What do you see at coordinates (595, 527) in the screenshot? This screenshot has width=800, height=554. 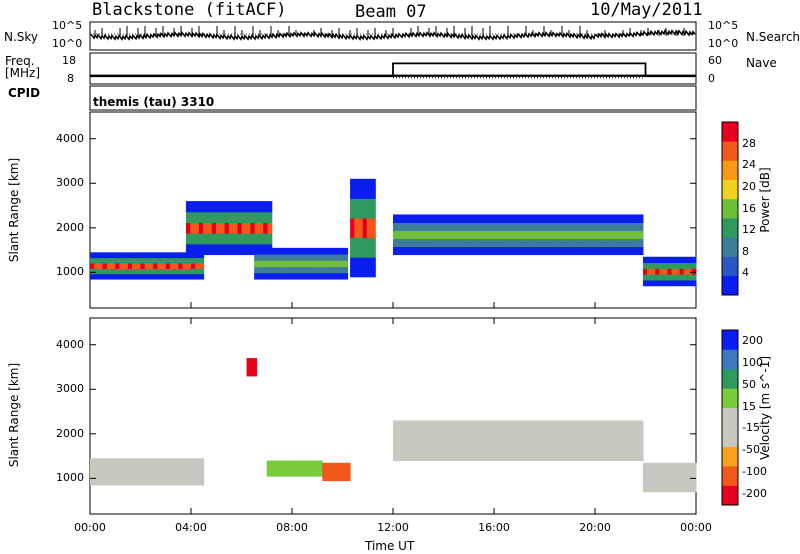 I see `x-tick-label: 20:00` at bounding box center [595, 527].